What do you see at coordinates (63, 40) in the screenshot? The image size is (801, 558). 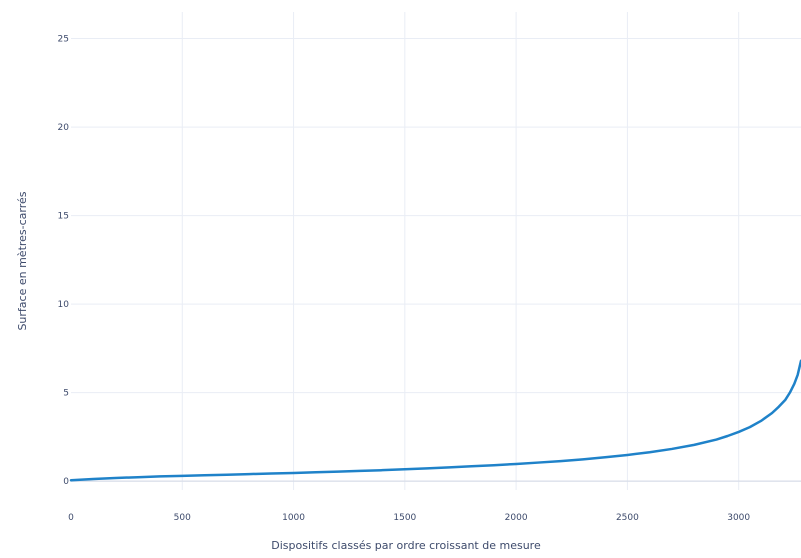 I see `y-tick-label: 25` at bounding box center [63, 40].